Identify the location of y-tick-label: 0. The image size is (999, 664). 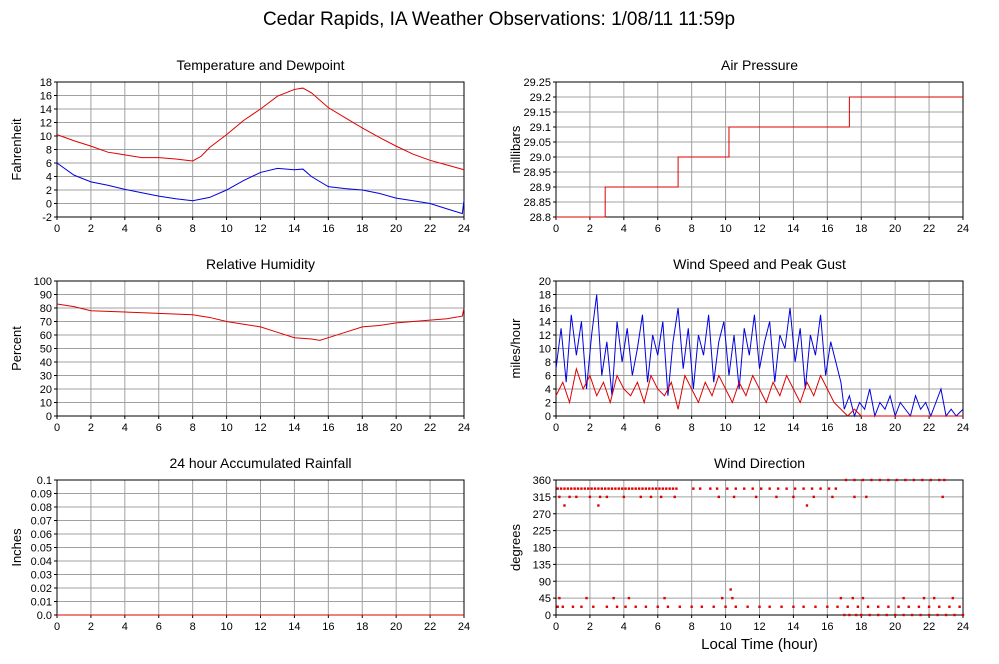
(548, 616).